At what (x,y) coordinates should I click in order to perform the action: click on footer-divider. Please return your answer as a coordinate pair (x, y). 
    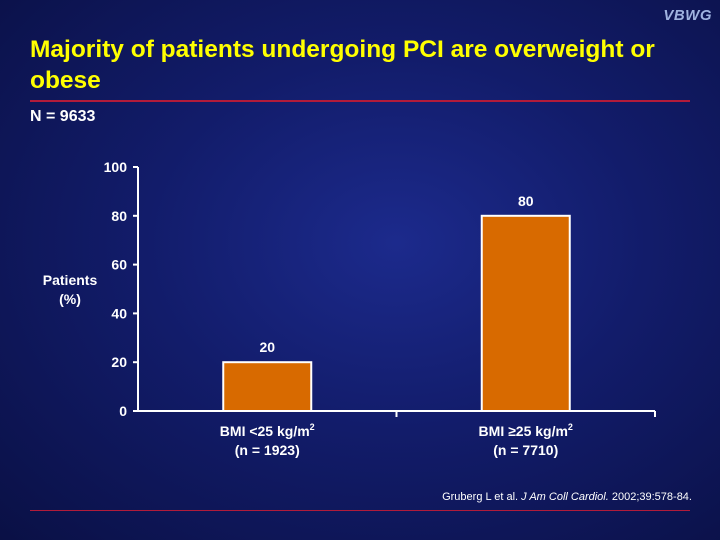
    Looking at the image, I should click on (360, 510).